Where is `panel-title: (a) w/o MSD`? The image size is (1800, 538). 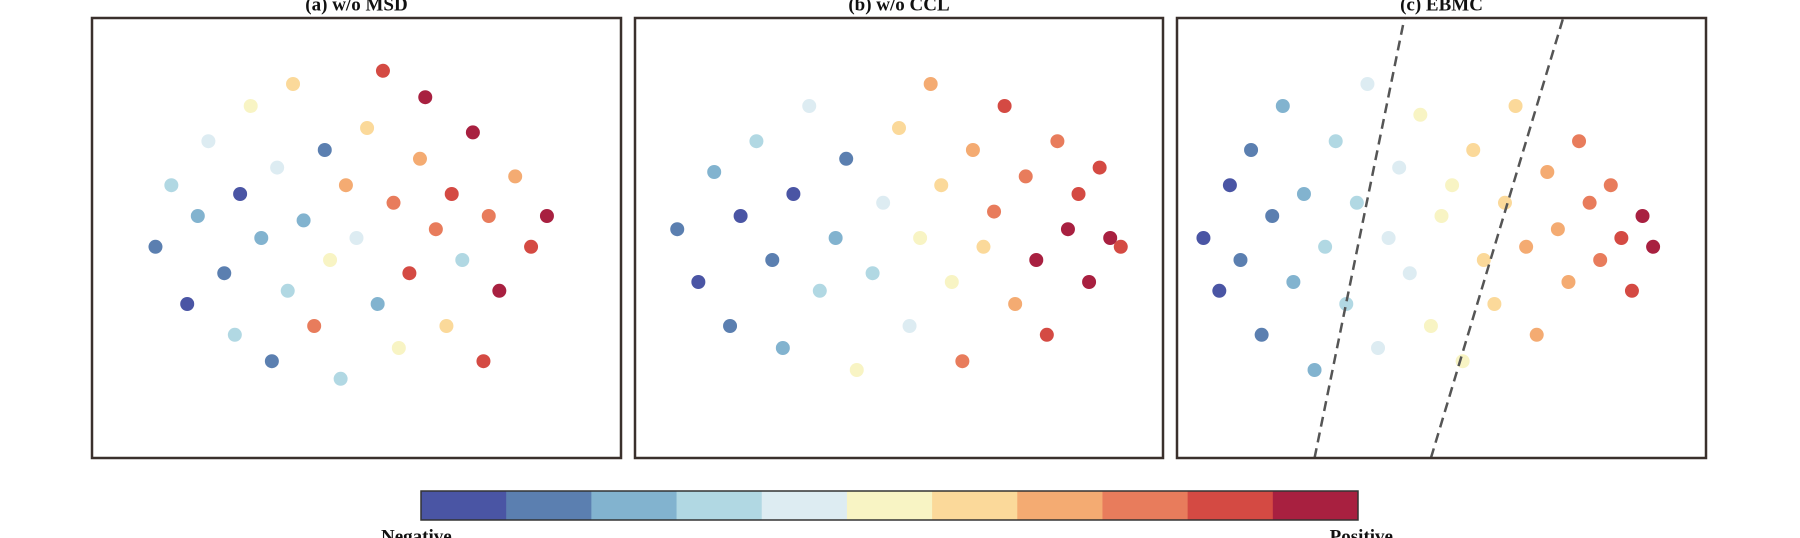
panel-title: (a) w/o MSD is located at coordinates (356, 7).